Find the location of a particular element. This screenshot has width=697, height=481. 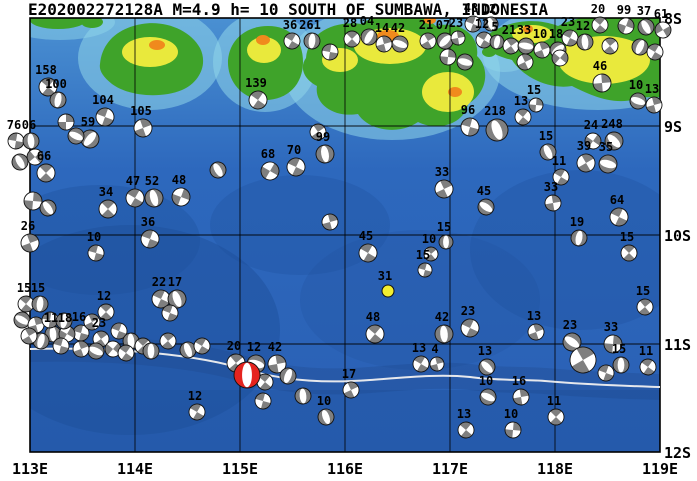

depth-label: 17 is located at coordinates (349, 374).